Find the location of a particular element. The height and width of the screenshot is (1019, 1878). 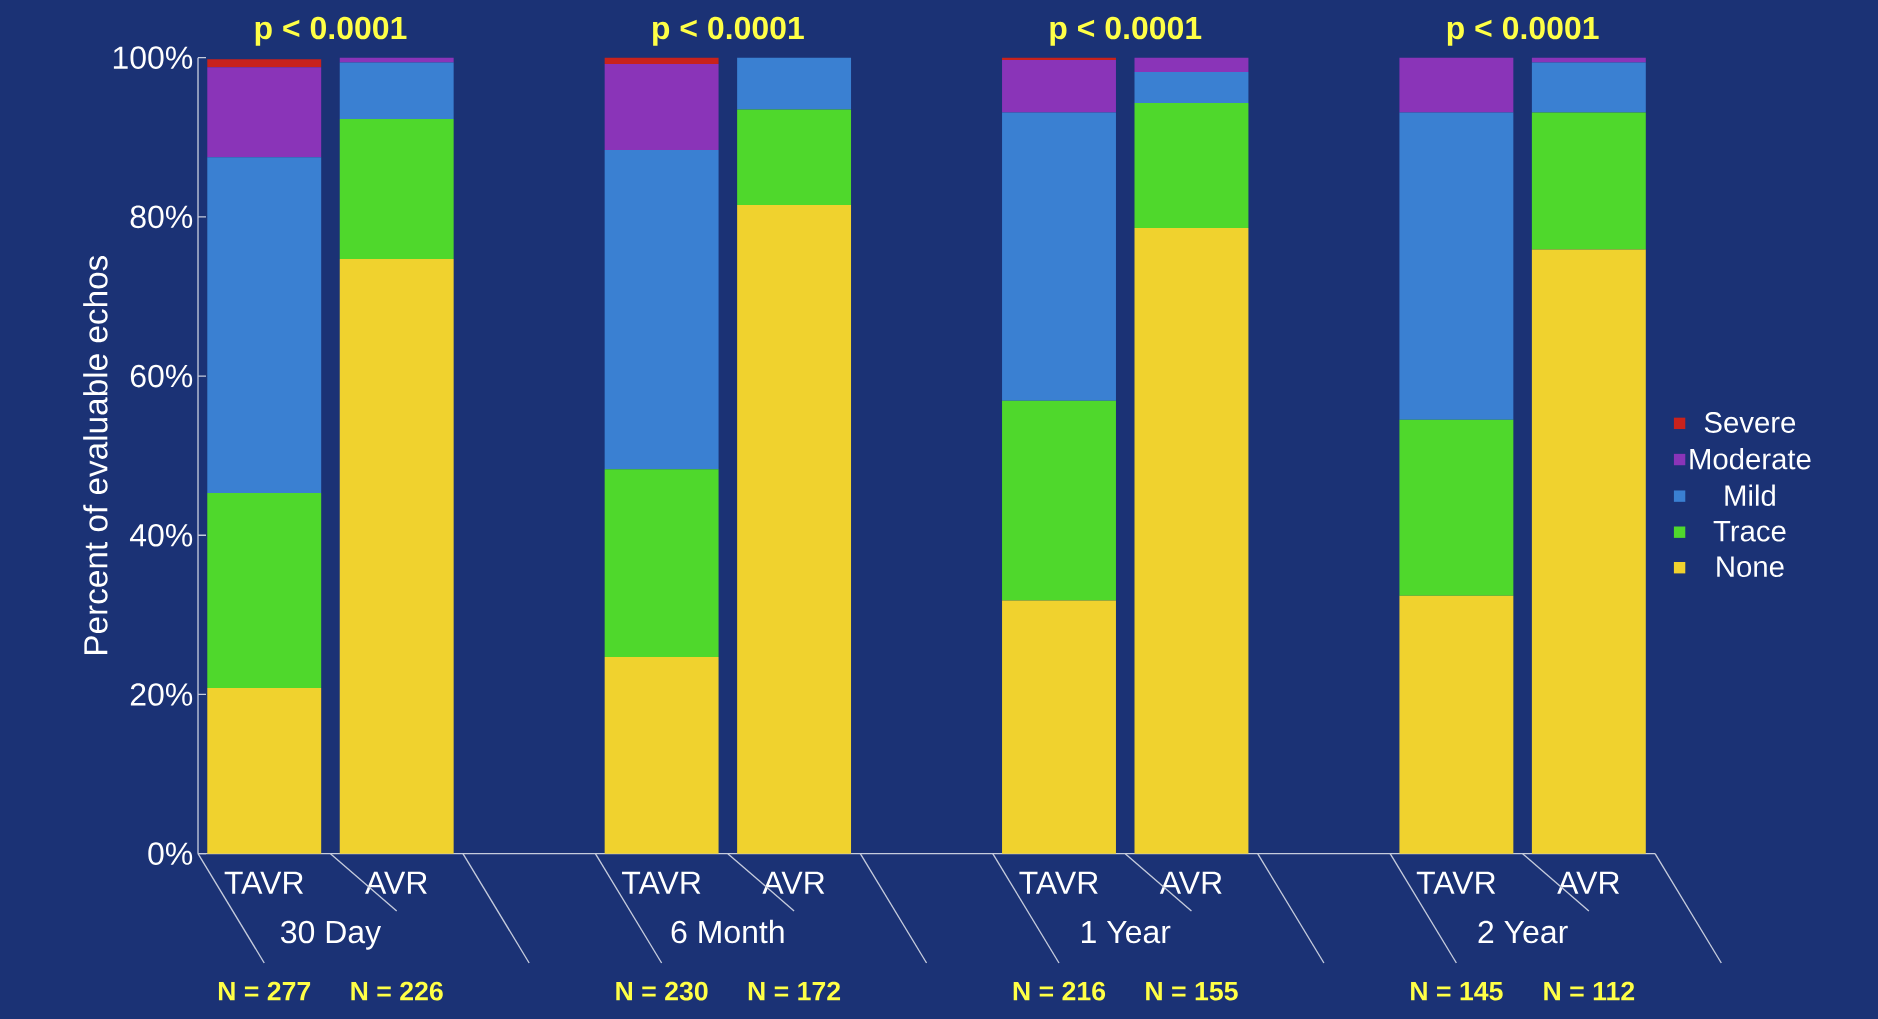

text: N = 226 is located at coordinates (397, 991).